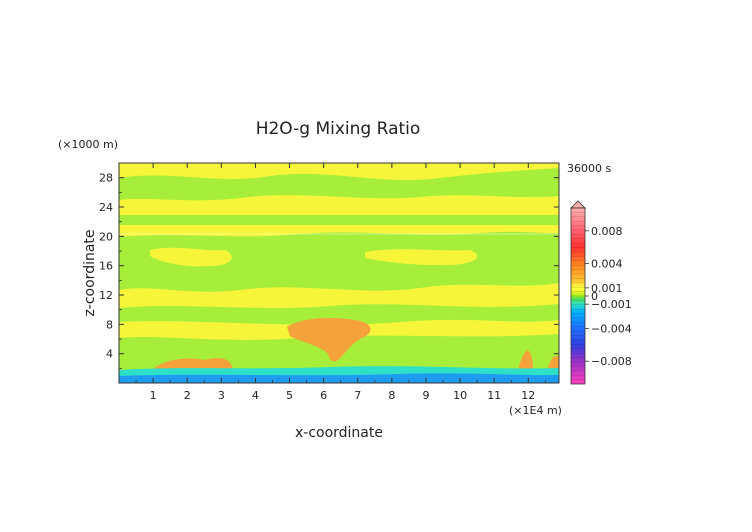 The image size is (752, 532). What do you see at coordinates (425, 395) in the screenshot?
I see `x-tick-label: 9` at bounding box center [425, 395].